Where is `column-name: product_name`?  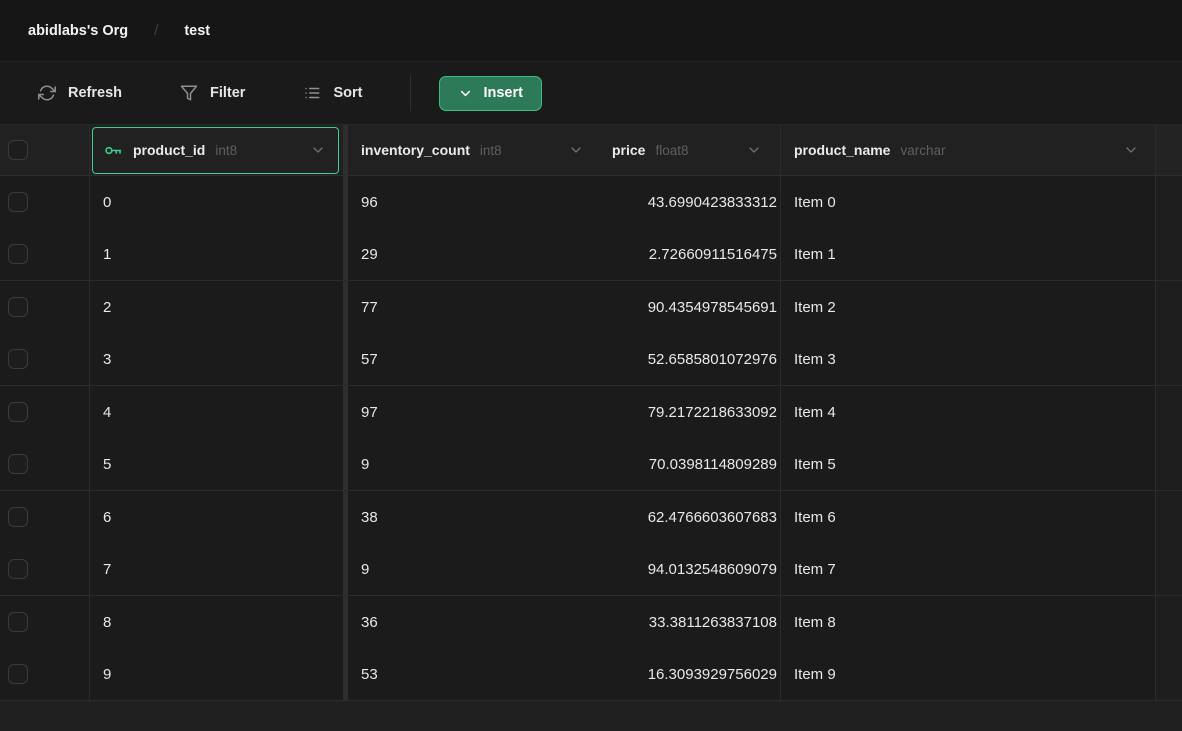 column-name: product_name is located at coordinates (842, 150).